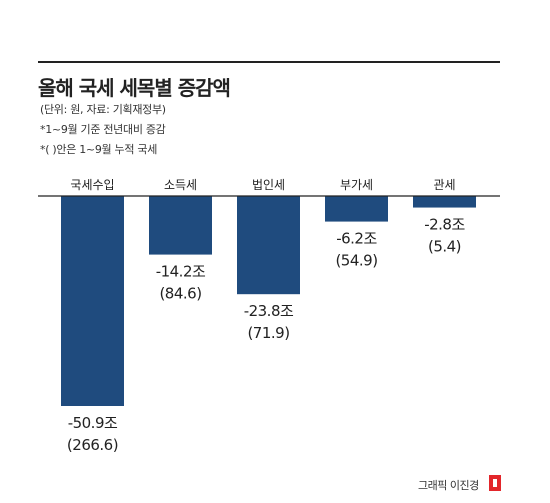 Image resolution: width=550 pixels, height=503 pixels. What do you see at coordinates (444, 247) in the screenshot?
I see `cumulative-label: (5.4)` at bounding box center [444, 247].